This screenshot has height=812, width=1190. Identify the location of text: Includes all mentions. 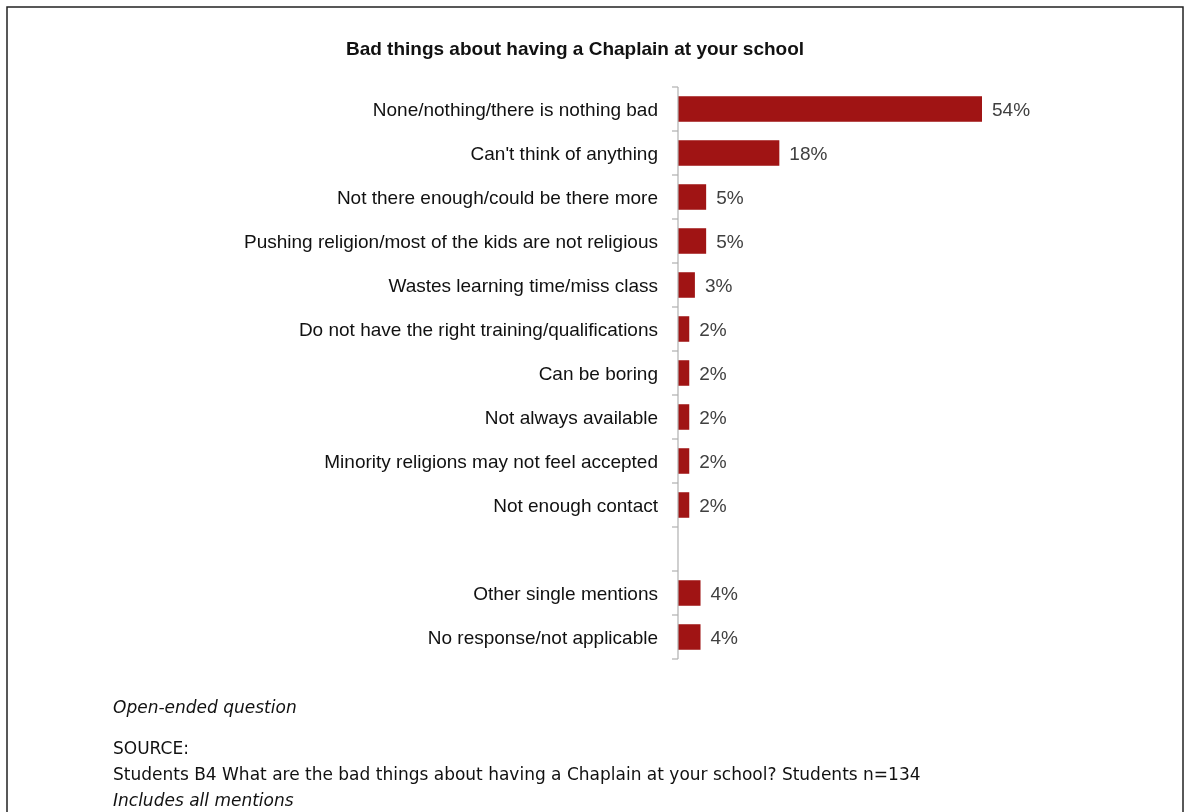
(203, 800).